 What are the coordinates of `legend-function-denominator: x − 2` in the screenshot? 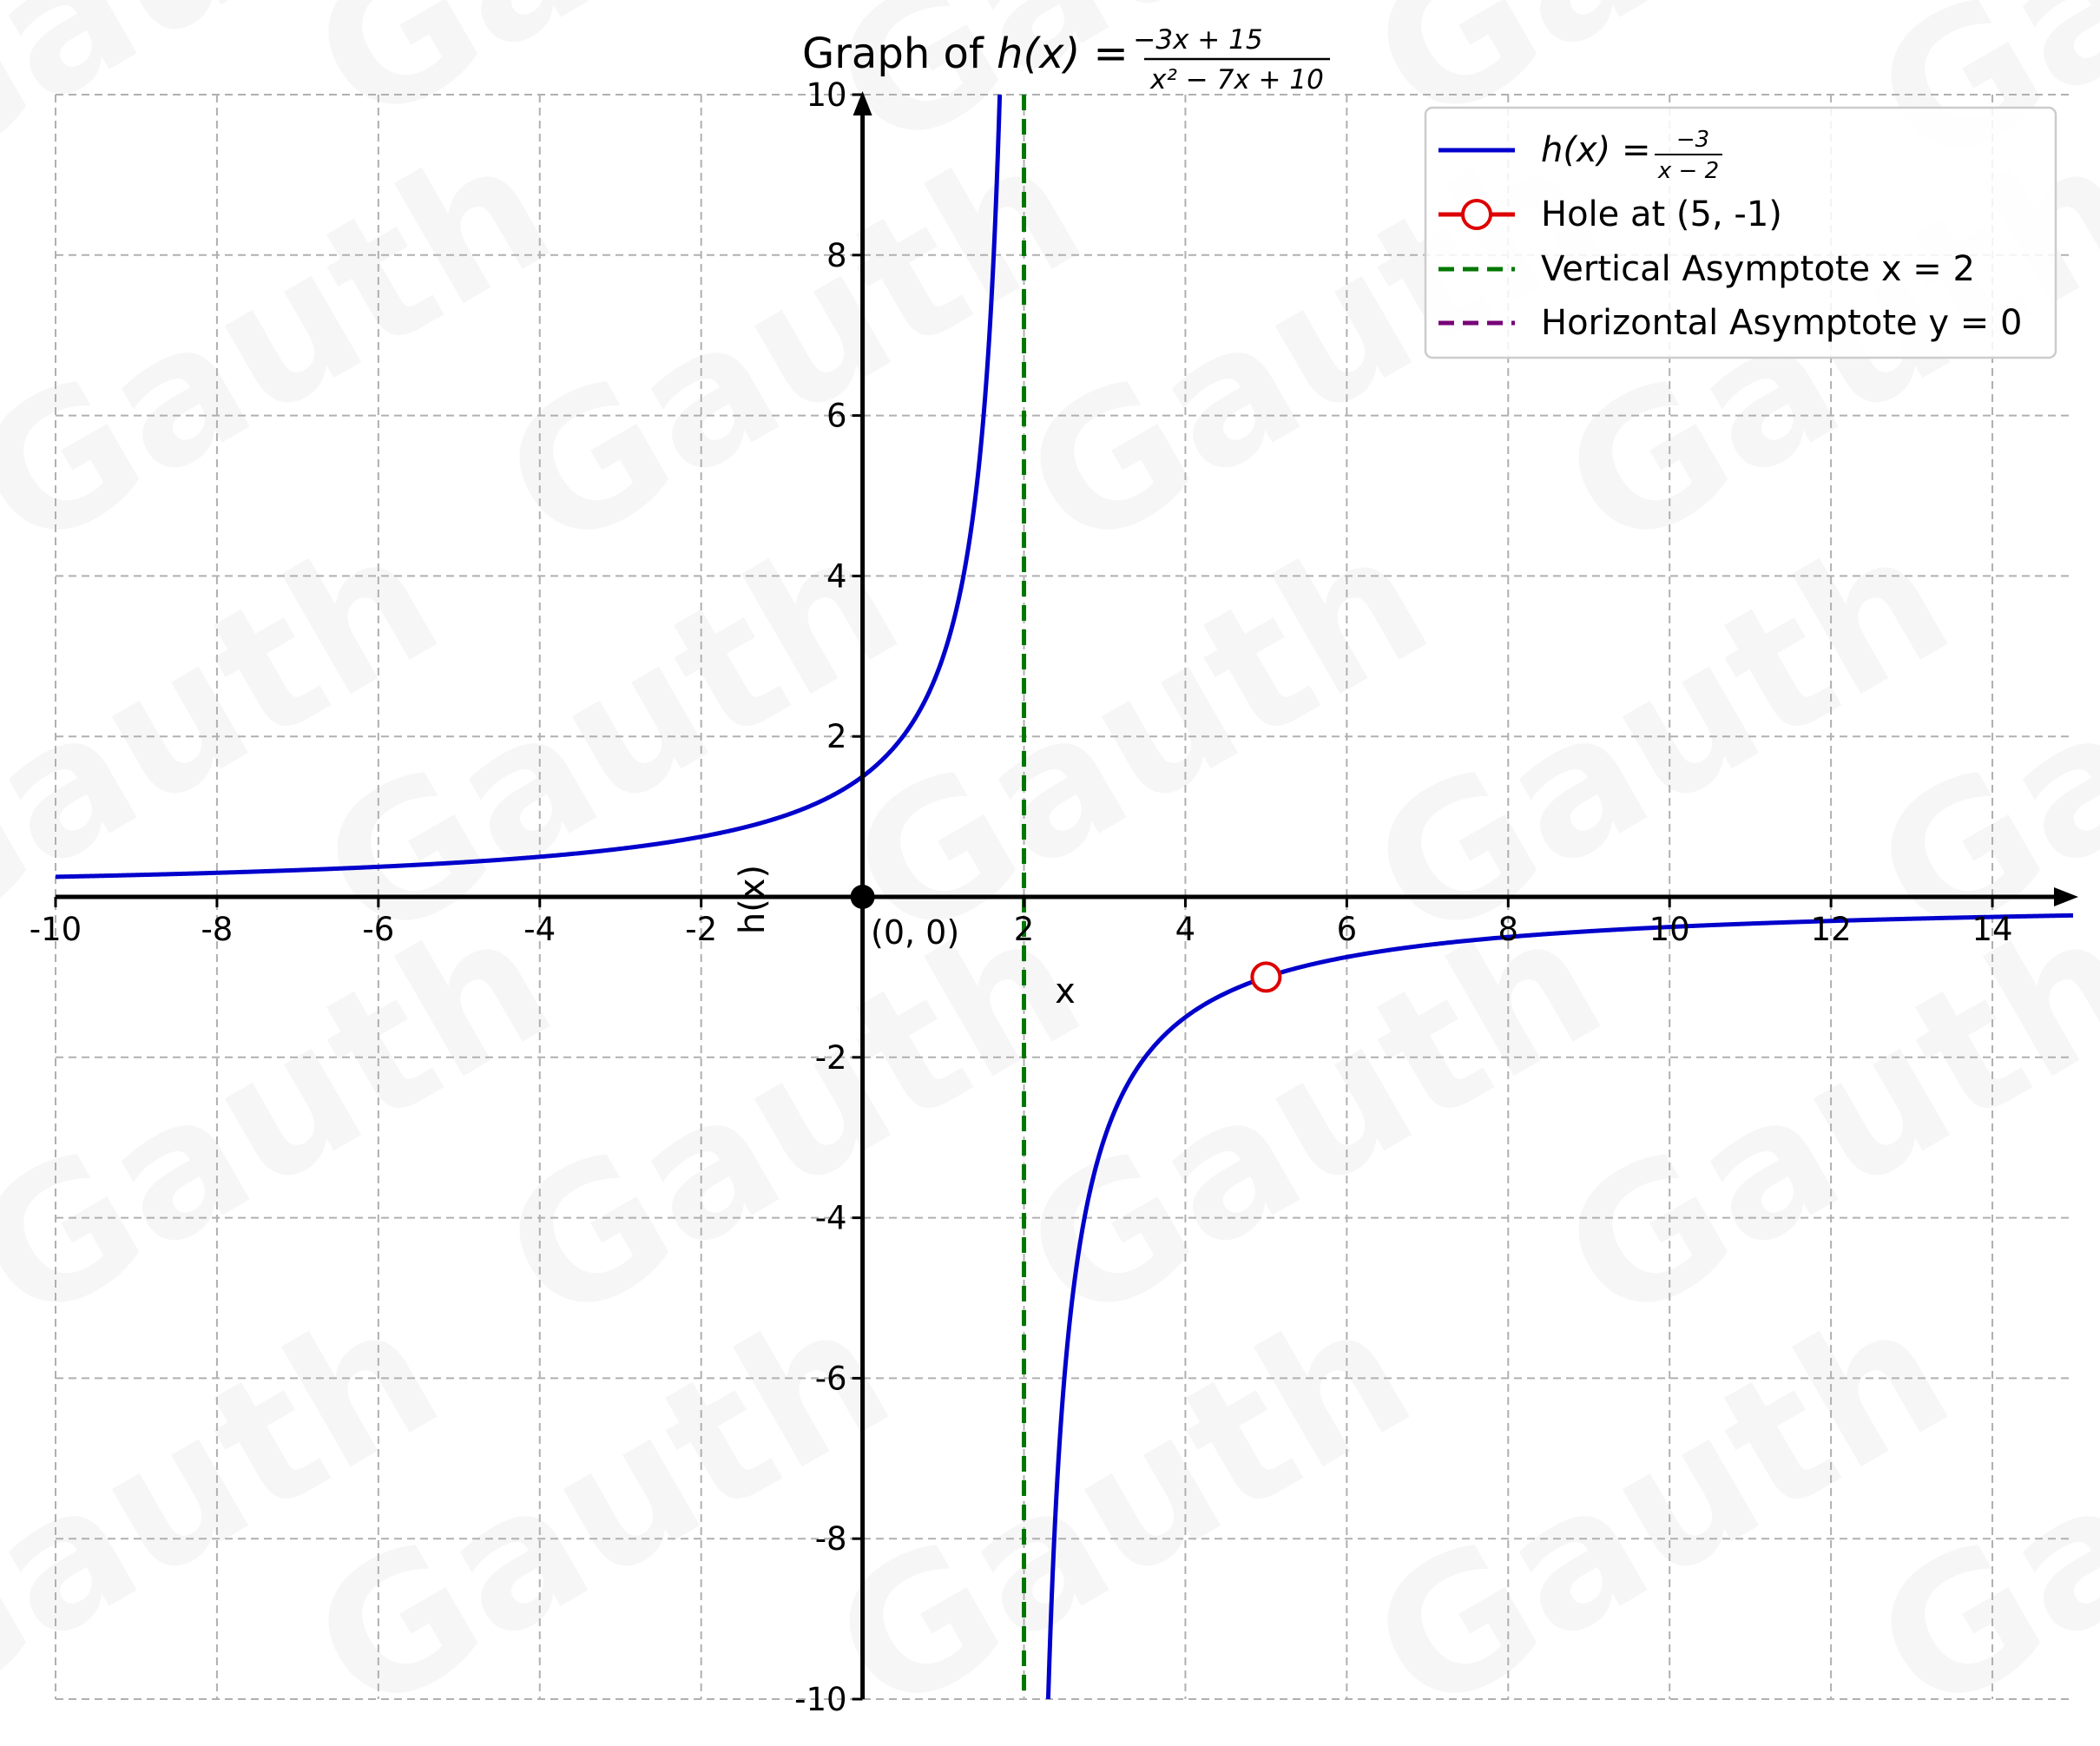 It's located at (1688, 171).